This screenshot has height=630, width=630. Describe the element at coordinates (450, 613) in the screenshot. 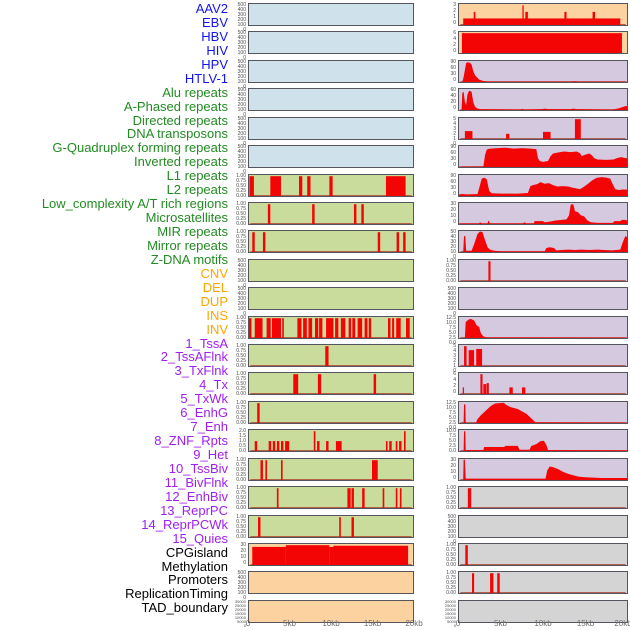

I see `y-tick-label: 15000` at that location.